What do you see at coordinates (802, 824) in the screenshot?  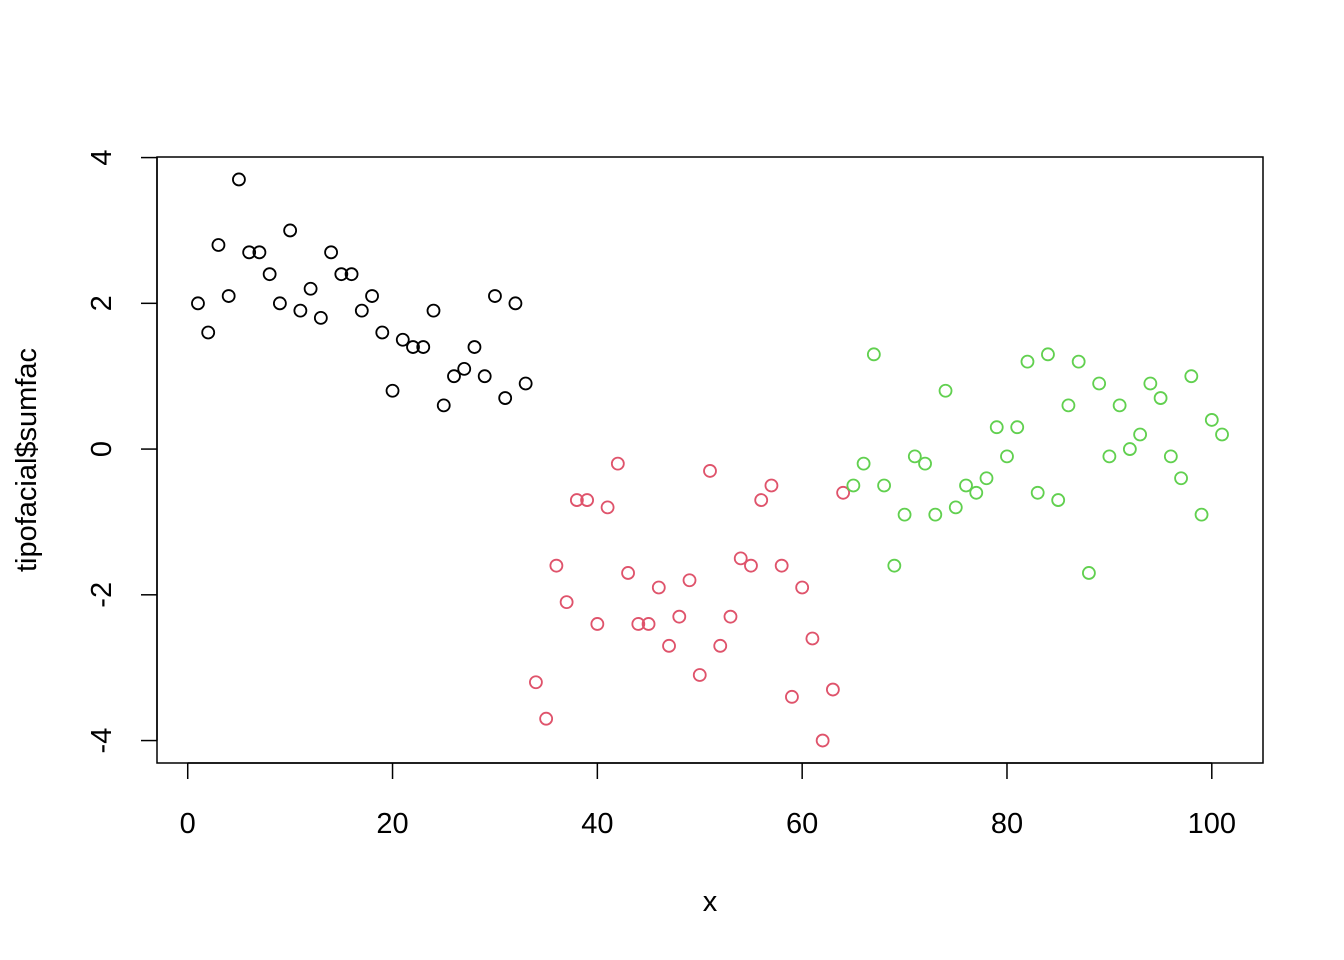 I see `x-tick-label: 60` at bounding box center [802, 824].